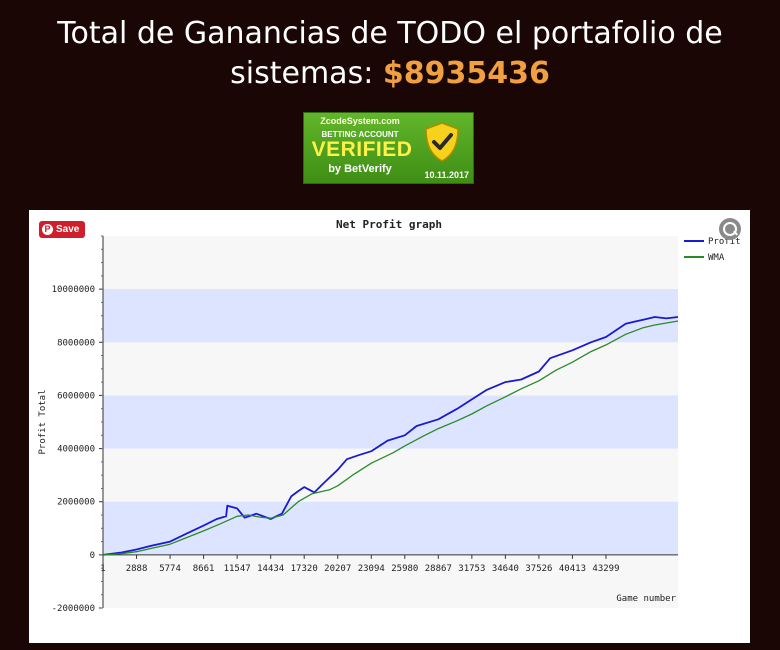 Image resolution: width=780 pixels, height=650 pixels. I want to click on x-tick-label: 25980, so click(404, 569).